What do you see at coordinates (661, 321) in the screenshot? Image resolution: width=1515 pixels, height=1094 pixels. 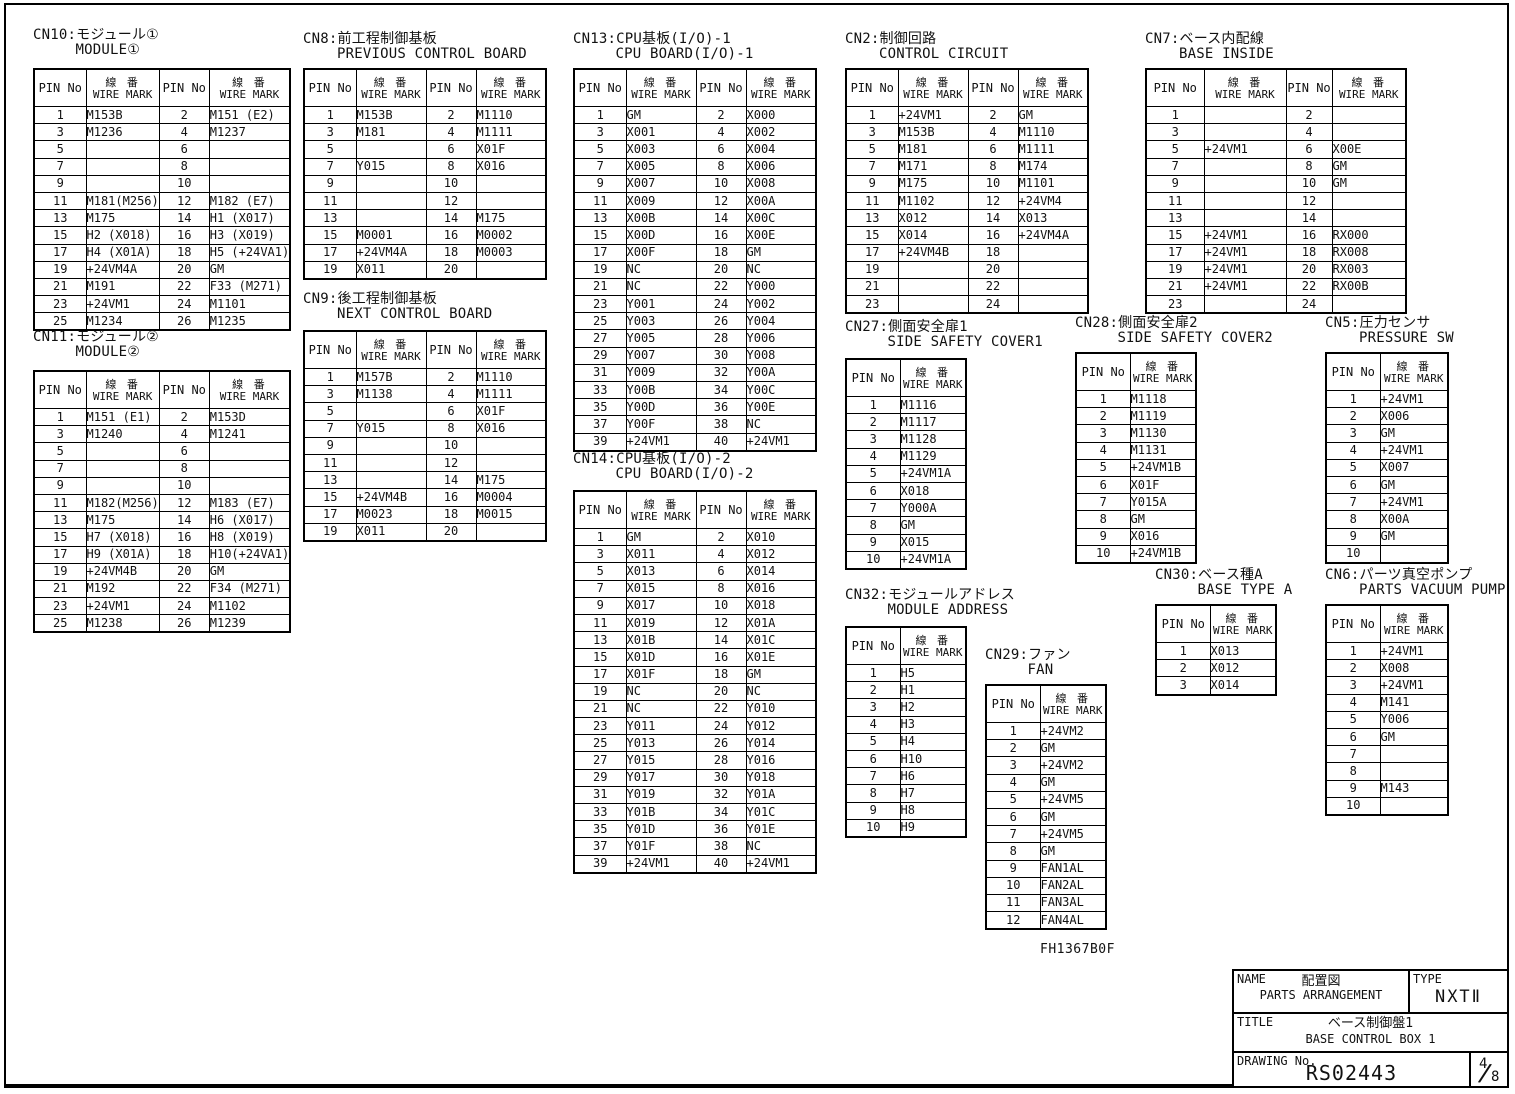 I see `wire-mark-cell: Y003` at bounding box center [661, 321].